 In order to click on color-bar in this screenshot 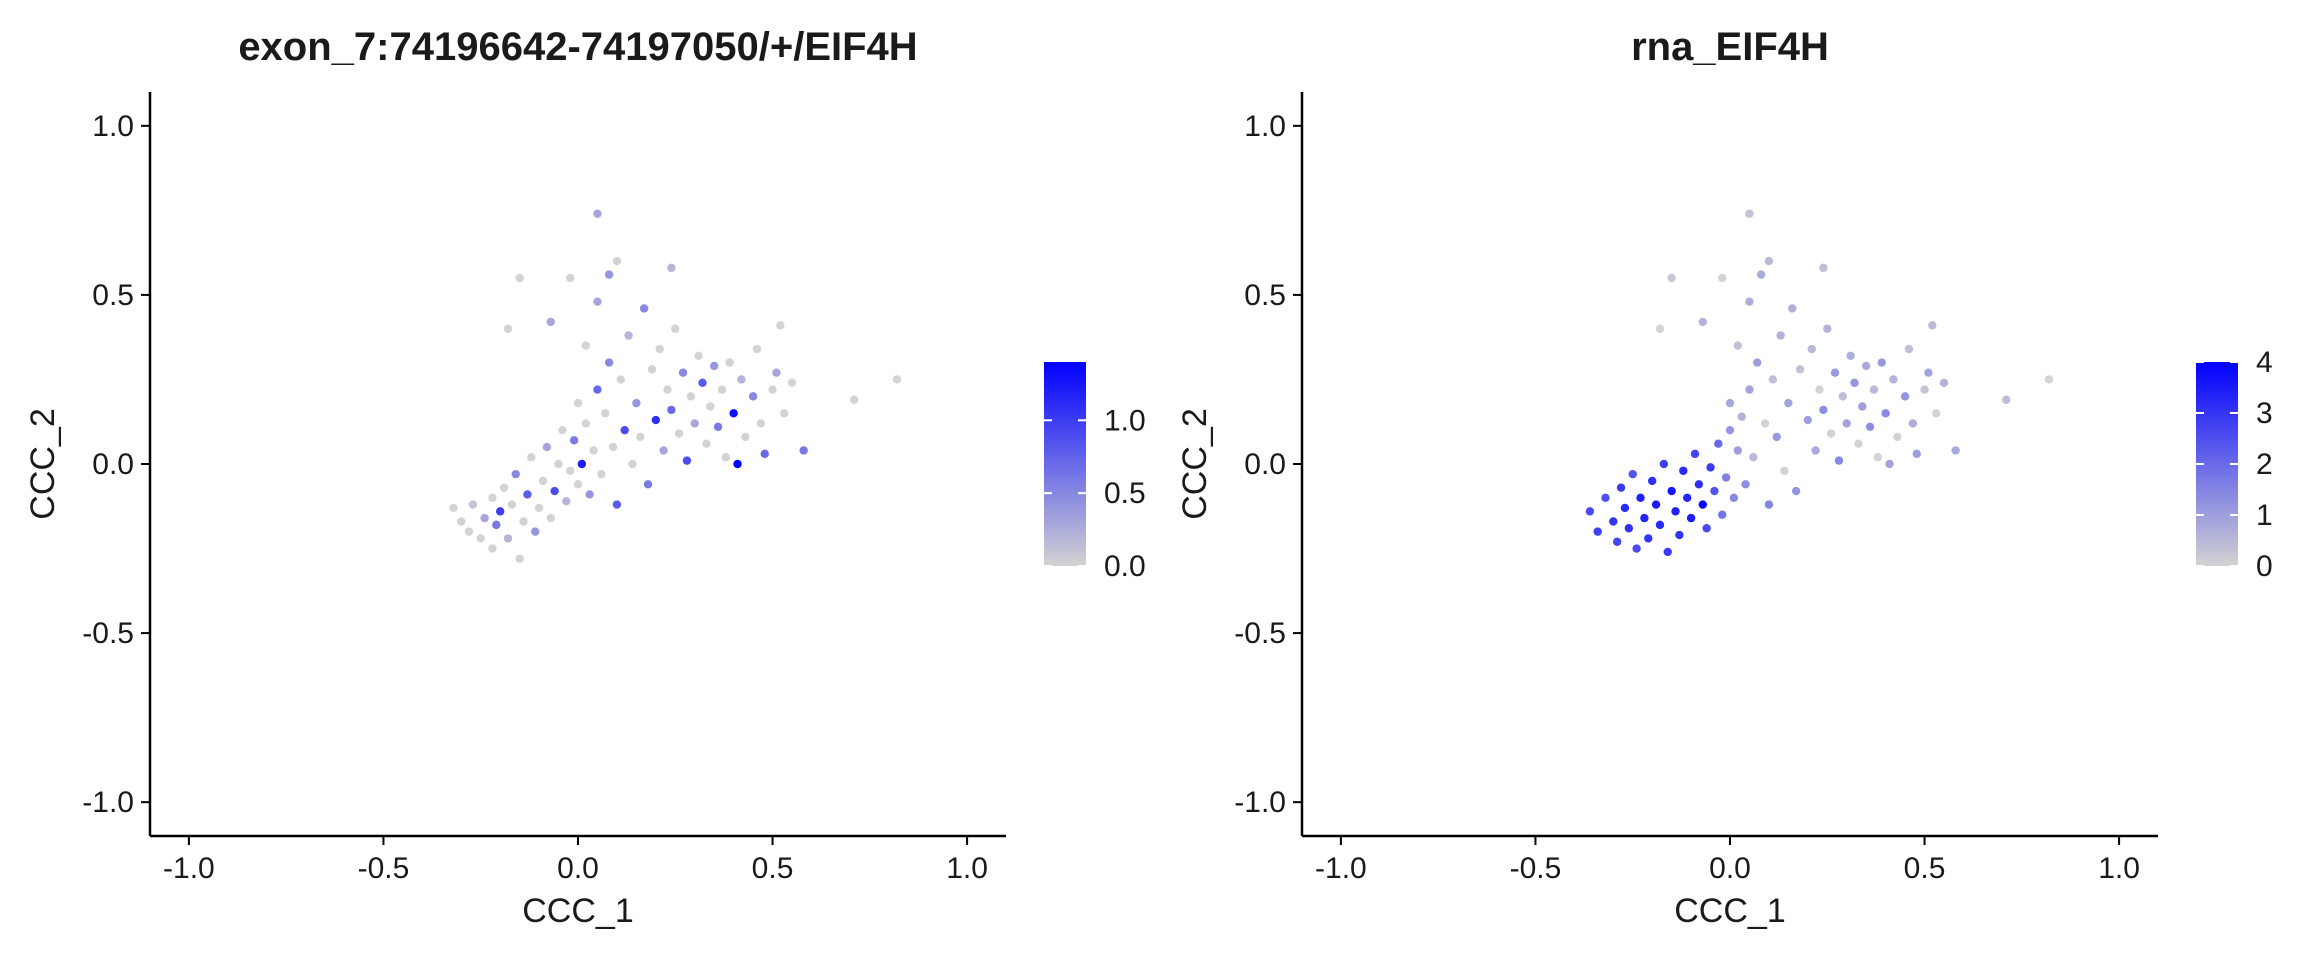, I will do `click(1065, 464)`.